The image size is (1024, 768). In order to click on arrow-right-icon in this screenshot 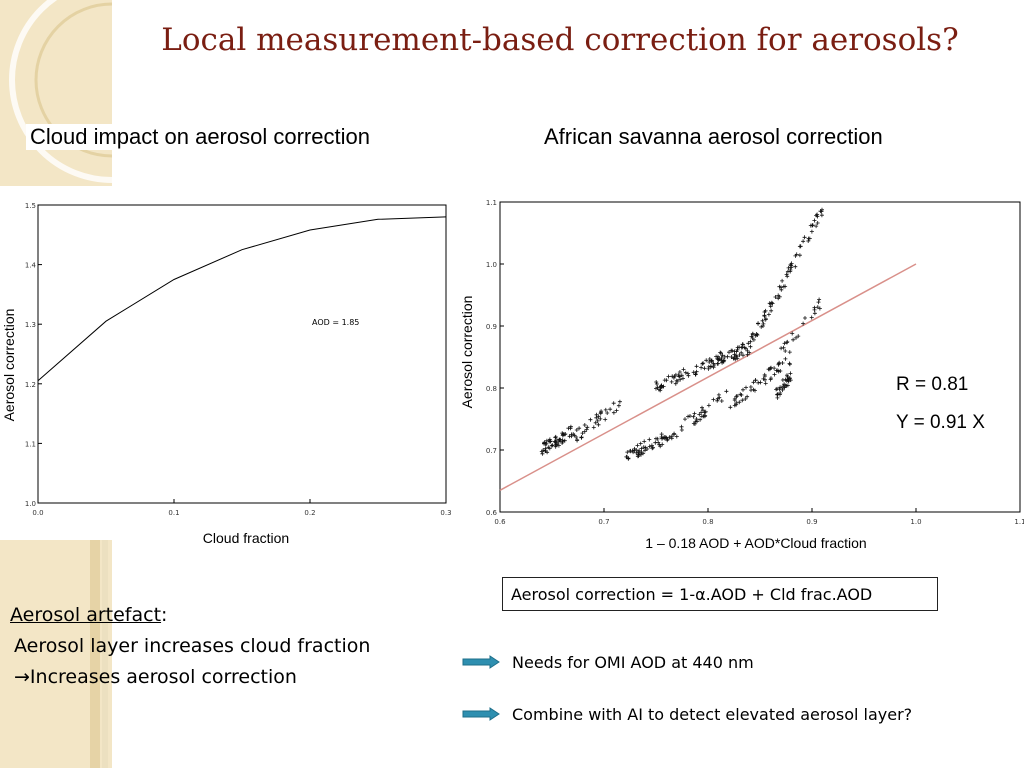, I will do `click(481, 714)`.